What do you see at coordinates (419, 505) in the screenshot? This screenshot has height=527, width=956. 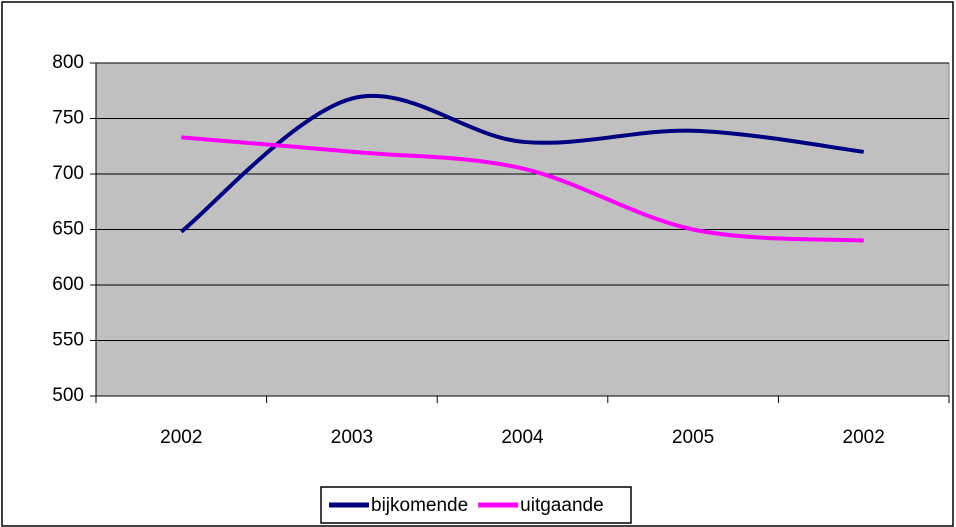 I see `legend-label: bijkomende` at bounding box center [419, 505].